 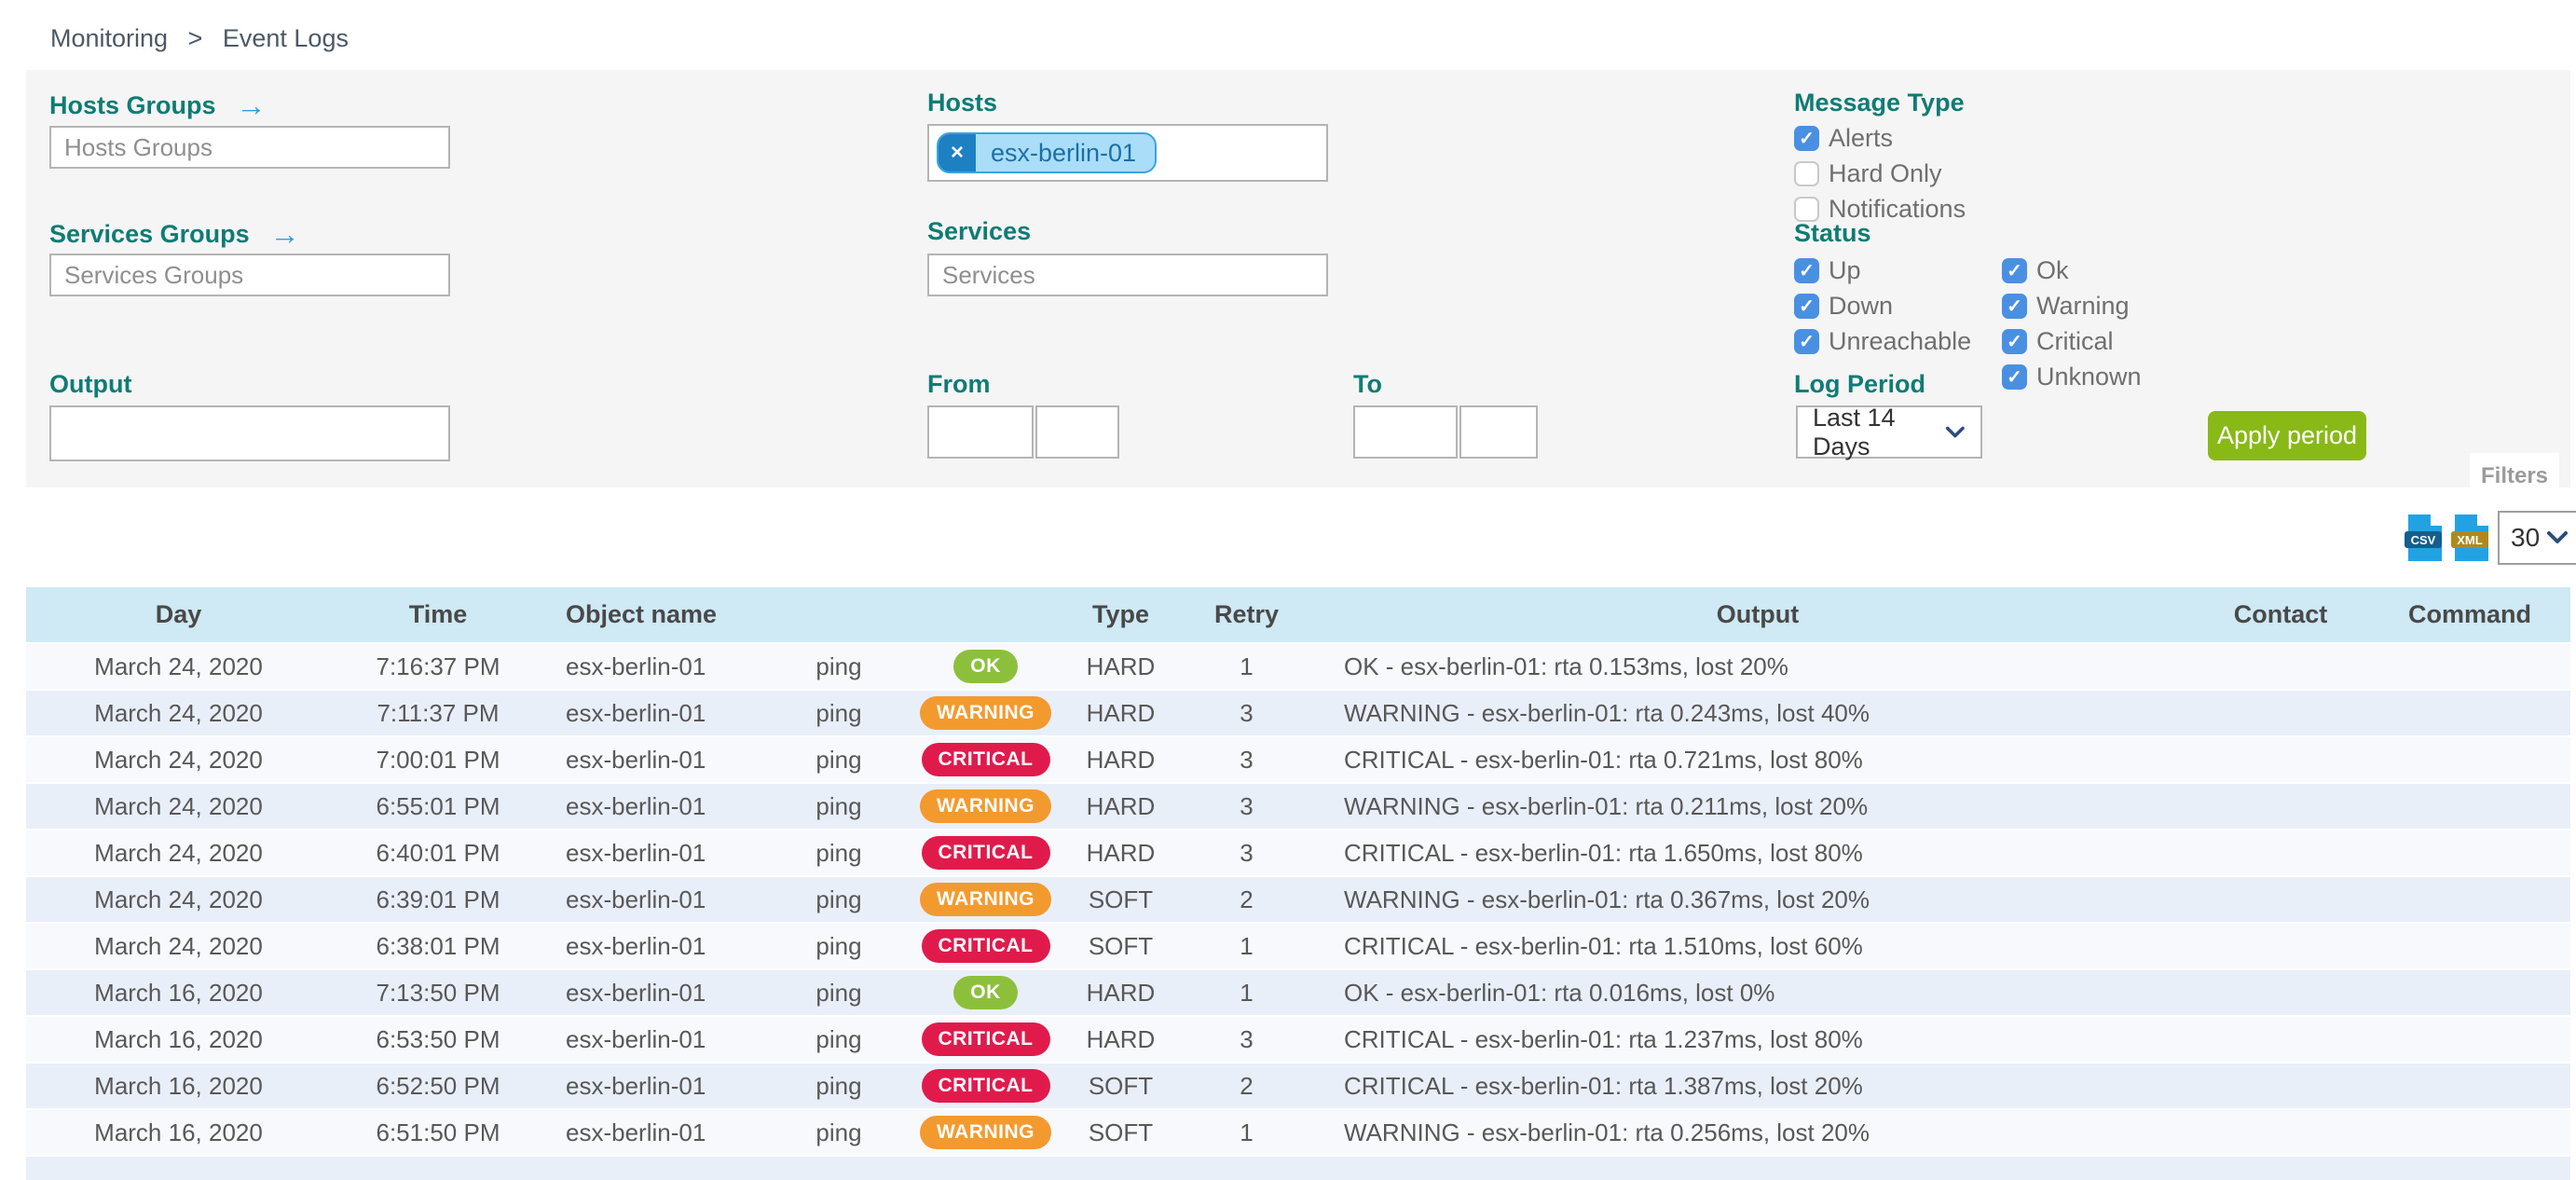 What do you see at coordinates (2469, 615) in the screenshot?
I see `column-header-command: Command` at bounding box center [2469, 615].